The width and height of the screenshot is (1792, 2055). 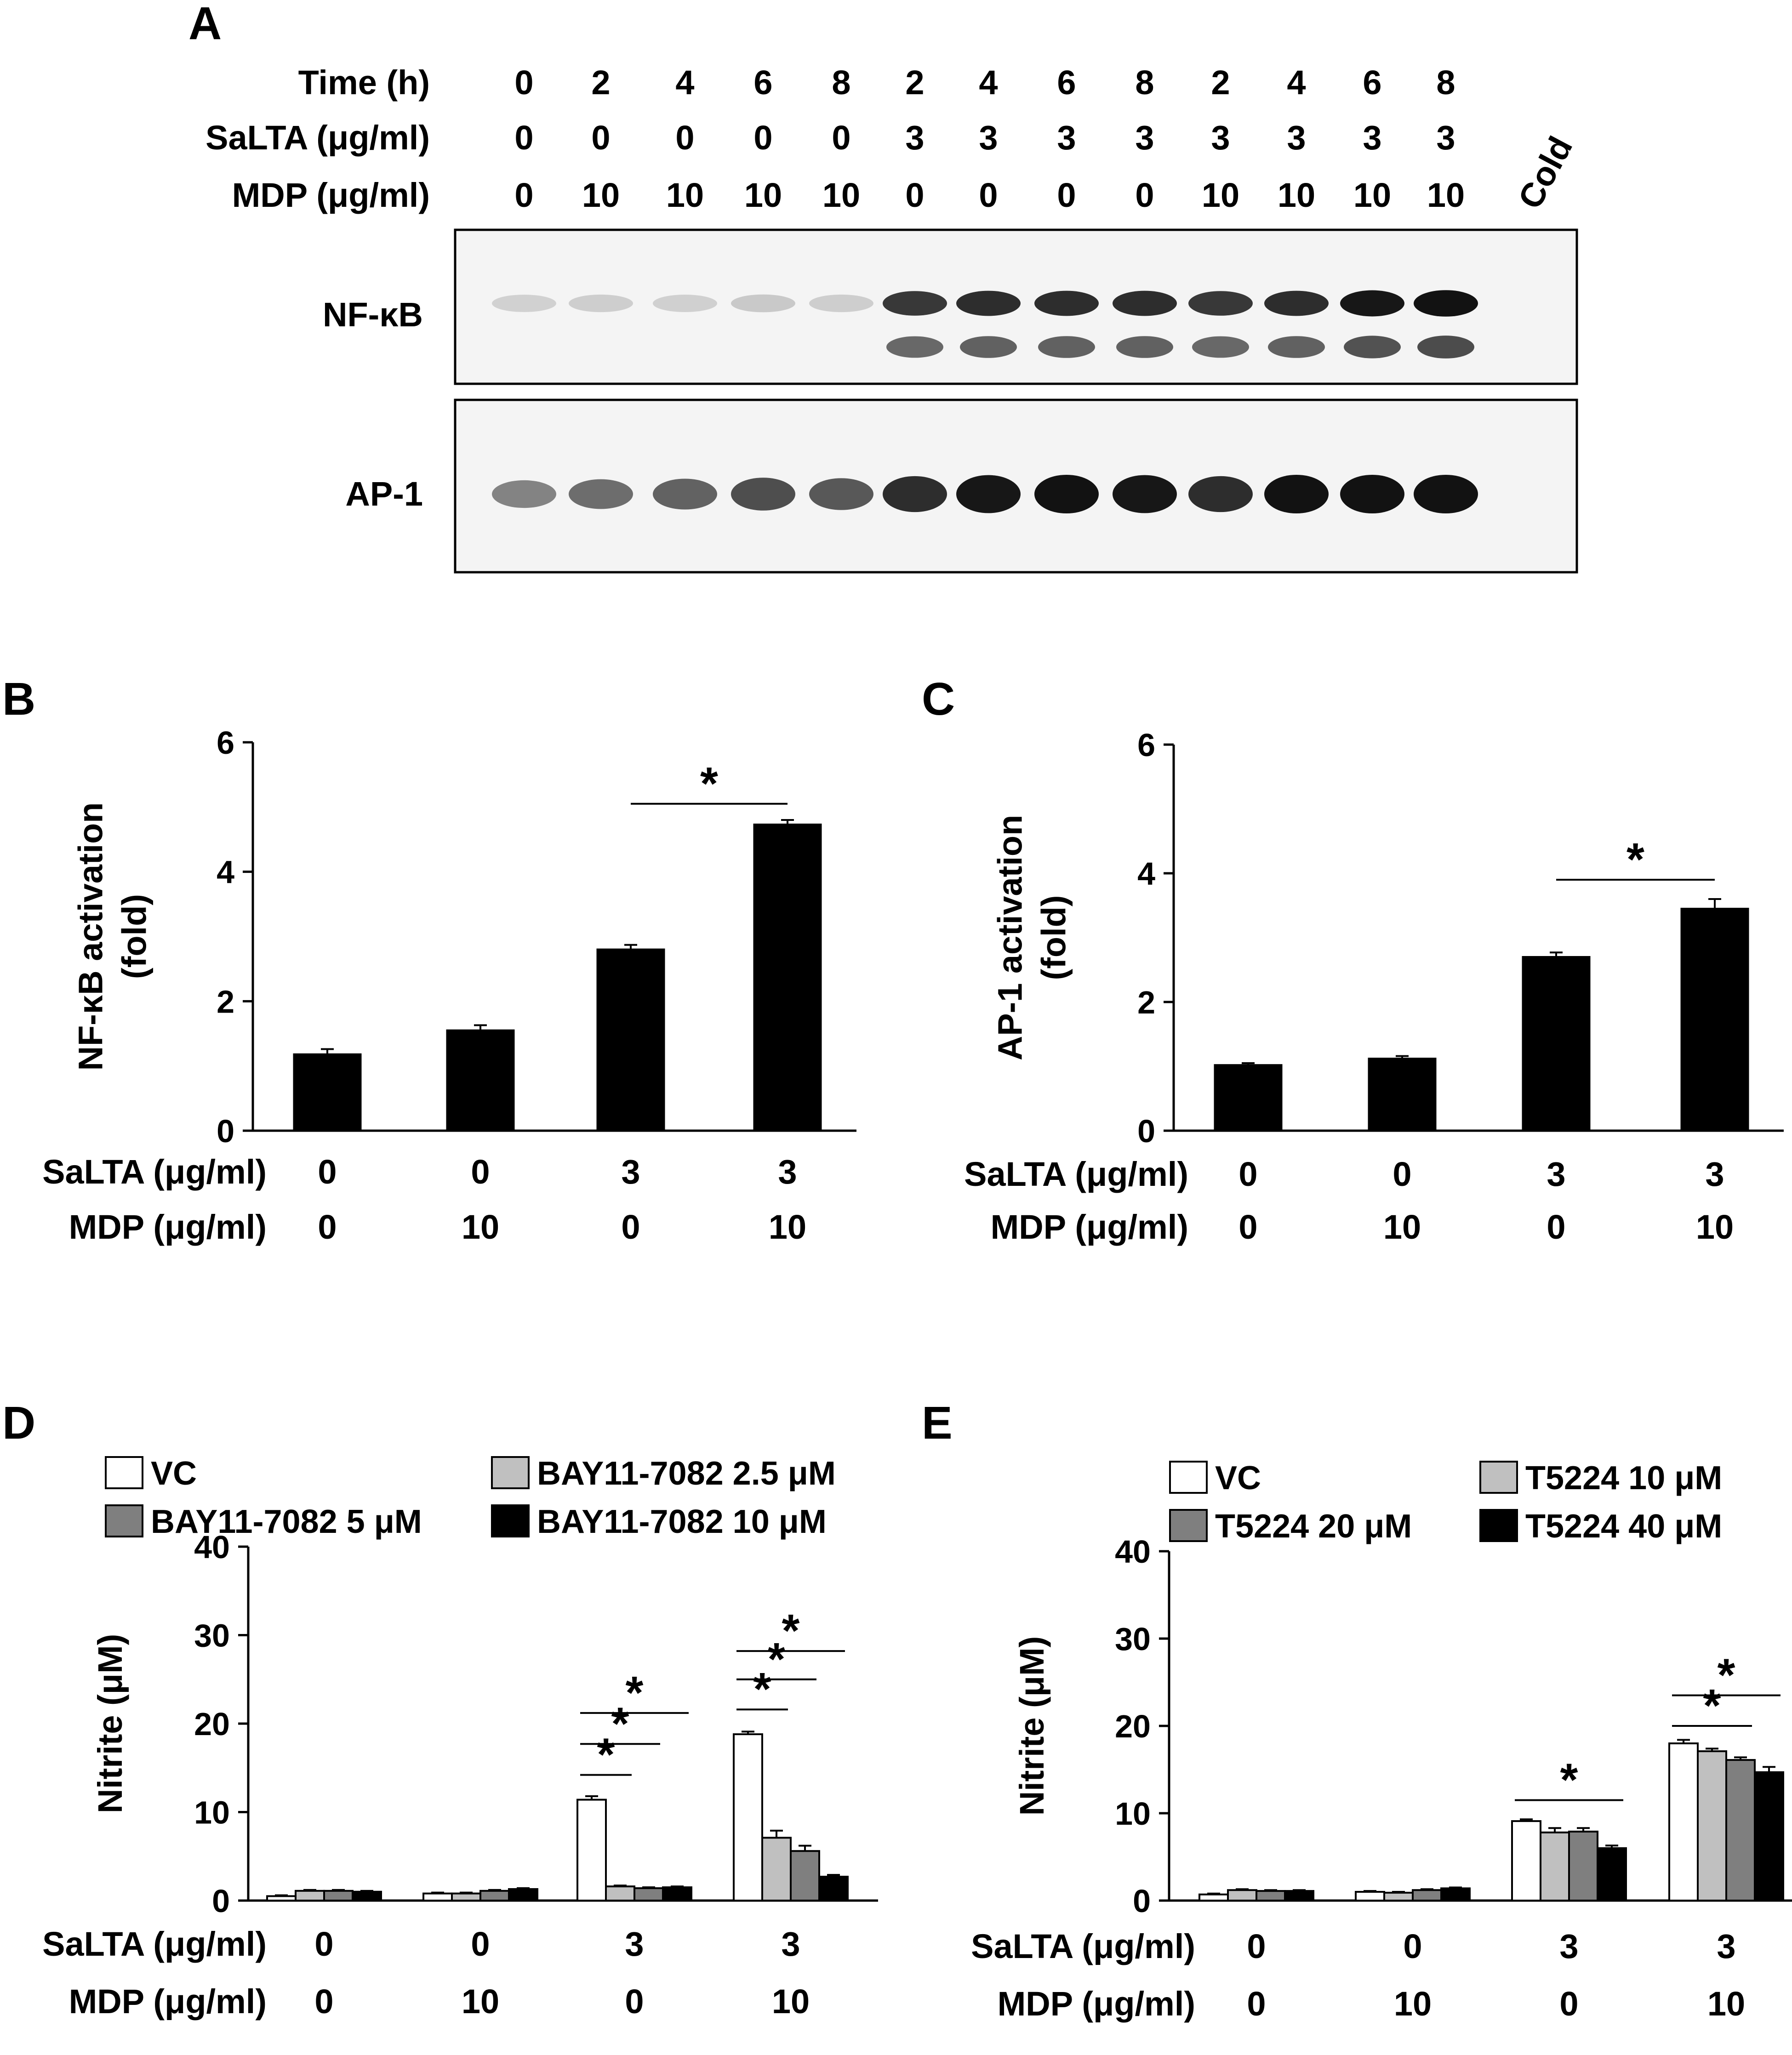 I want to click on chart-e-bar-s3-g2, so click(x=1427, y=1896).